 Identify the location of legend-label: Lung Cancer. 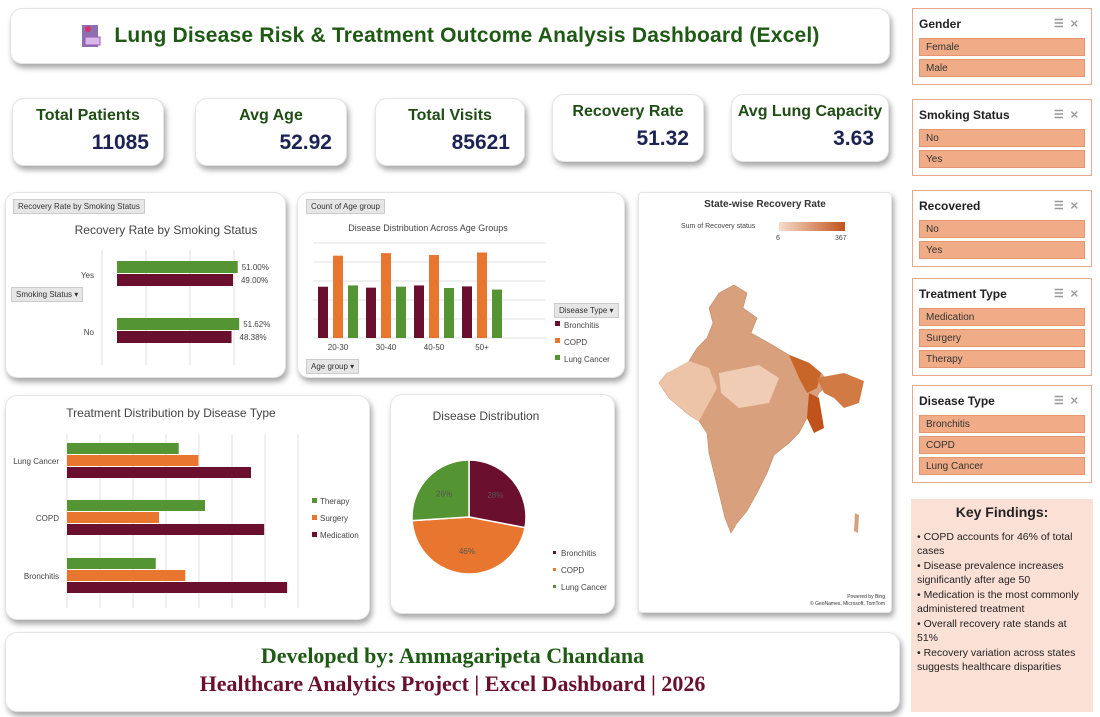
(587, 359).